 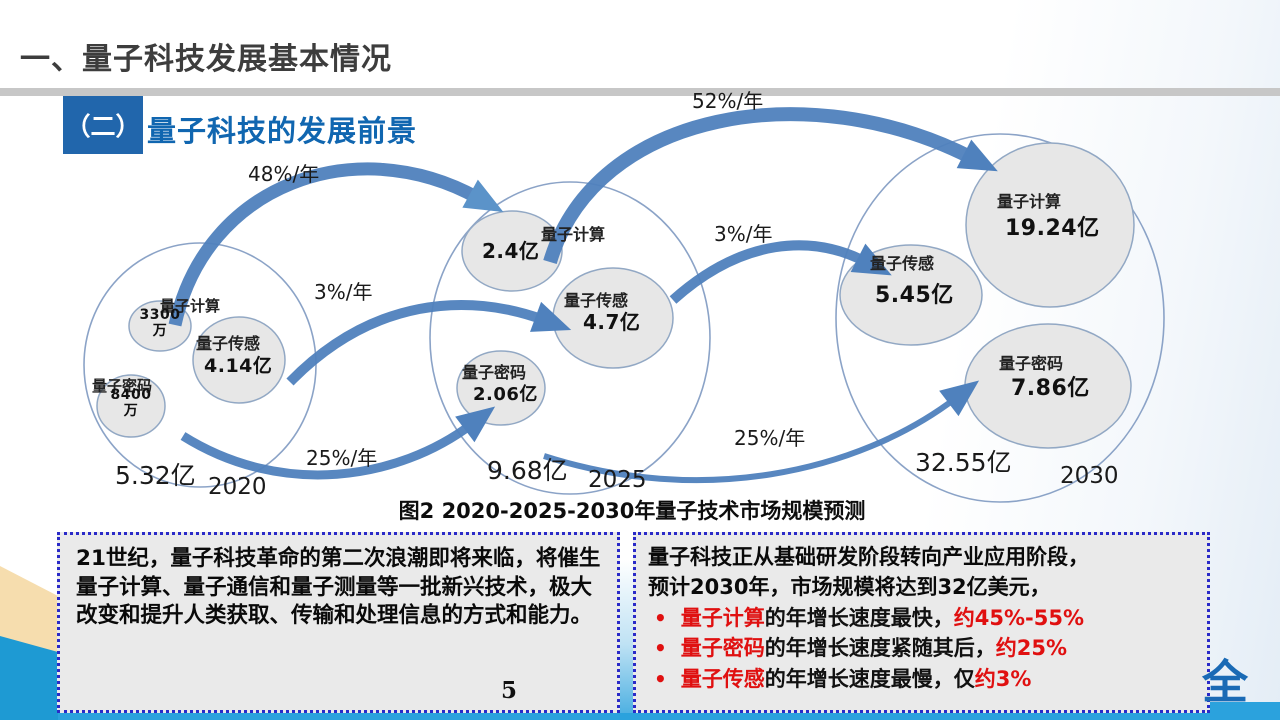 I want to click on bullet-sensing: 量子传感的年增长速度最慢，仅约3%, so click(x=921, y=679).